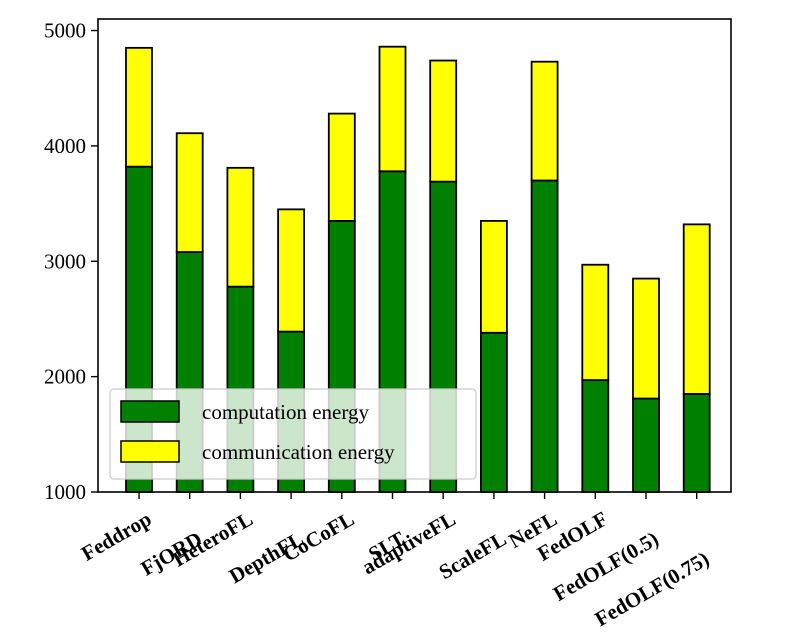 This screenshot has width=792, height=642. What do you see at coordinates (65, 377) in the screenshot?
I see `y-tick-label: 2000` at bounding box center [65, 377].